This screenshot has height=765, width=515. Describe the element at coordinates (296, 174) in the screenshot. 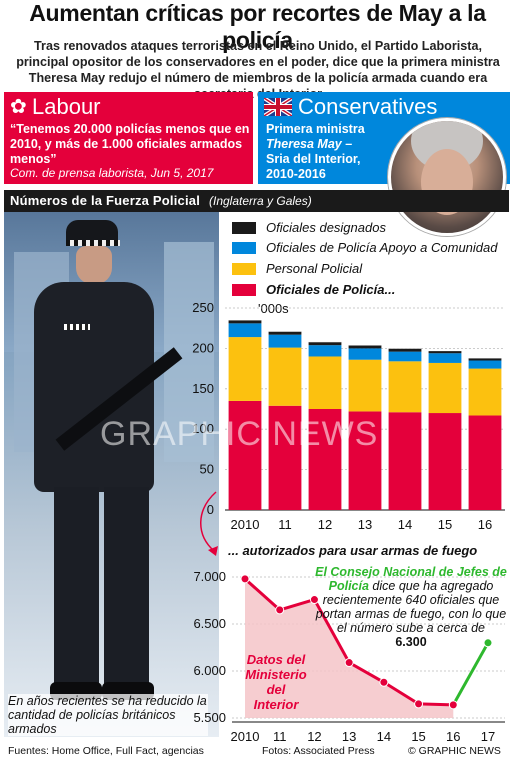

I see `cons-line-4: 2010-2016` at that location.